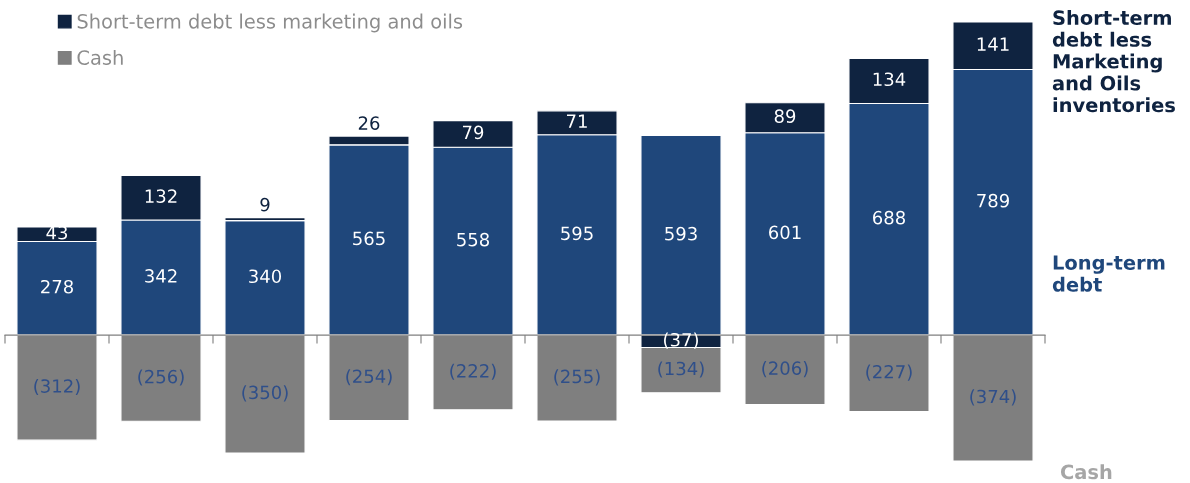  Describe the element at coordinates (993, 200) in the screenshot. I see `data-label: 789` at that location.